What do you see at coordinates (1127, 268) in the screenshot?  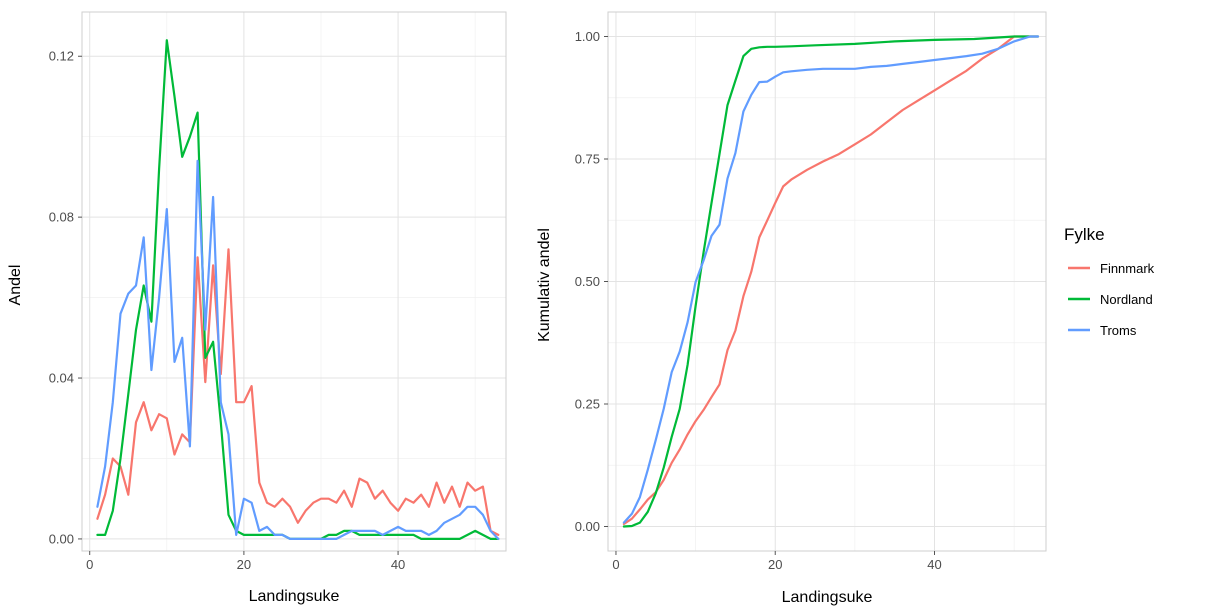 I see `legend-label: Finnmark` at bounding box center [1127, 268].